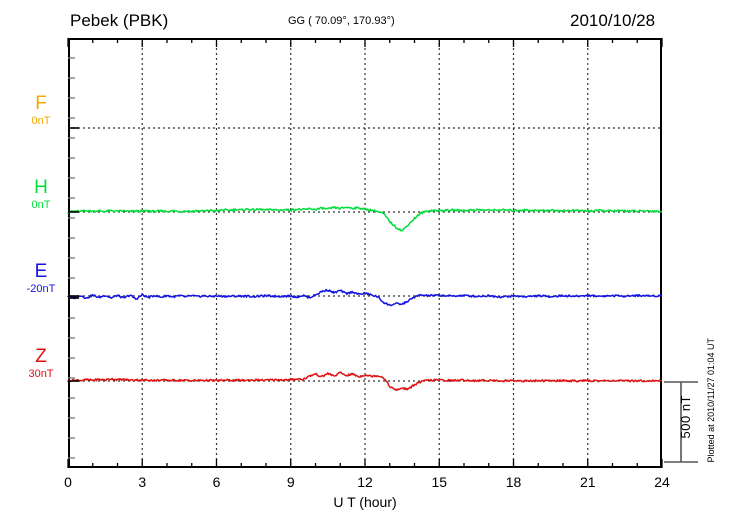  What do you see at coordinates (216, 482) in the screenshot?
I see `x-tick-label-6: 6` at bounding box center [216, 482].